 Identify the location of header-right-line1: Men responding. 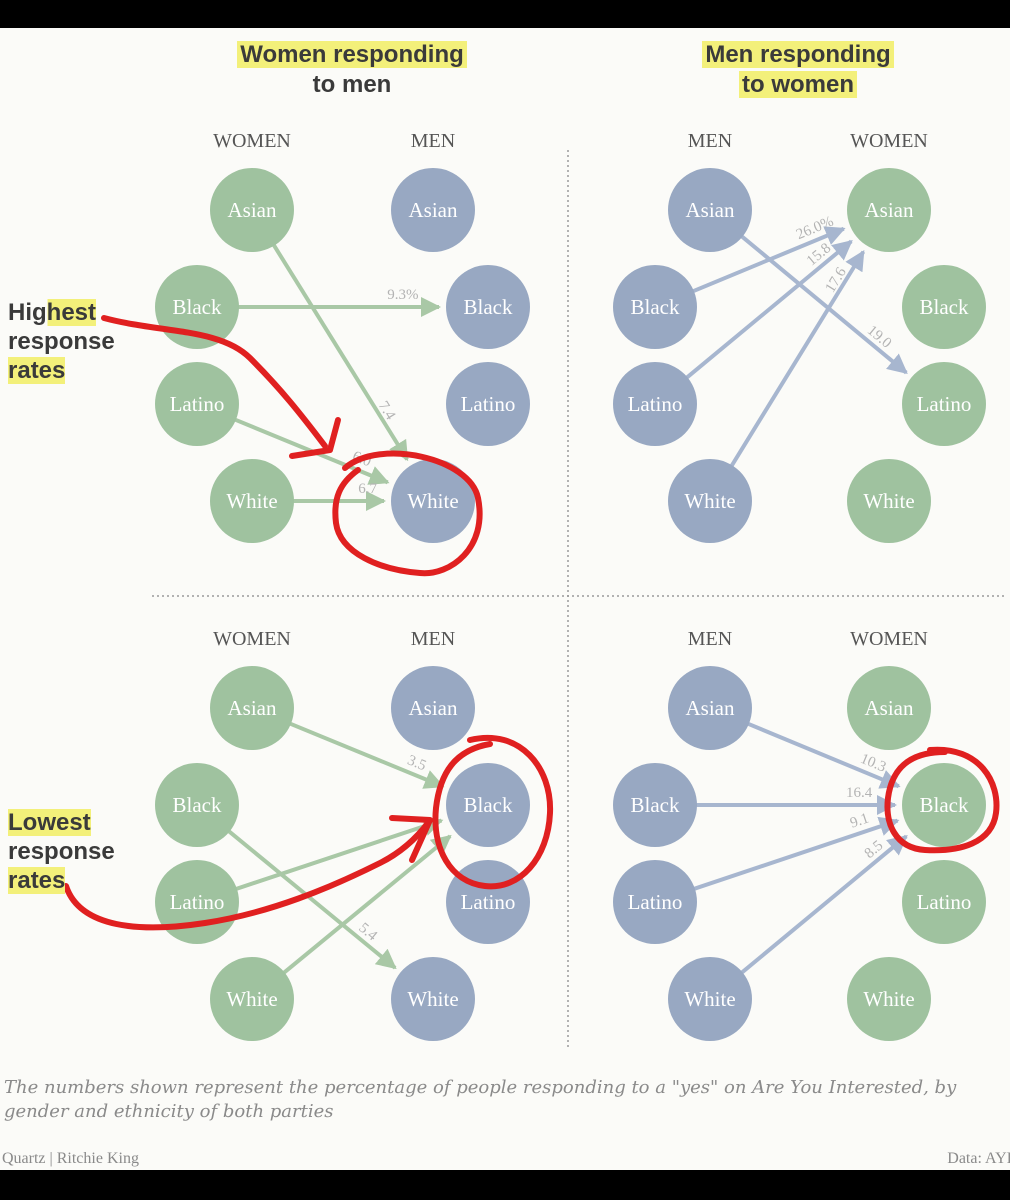
(798, 54).